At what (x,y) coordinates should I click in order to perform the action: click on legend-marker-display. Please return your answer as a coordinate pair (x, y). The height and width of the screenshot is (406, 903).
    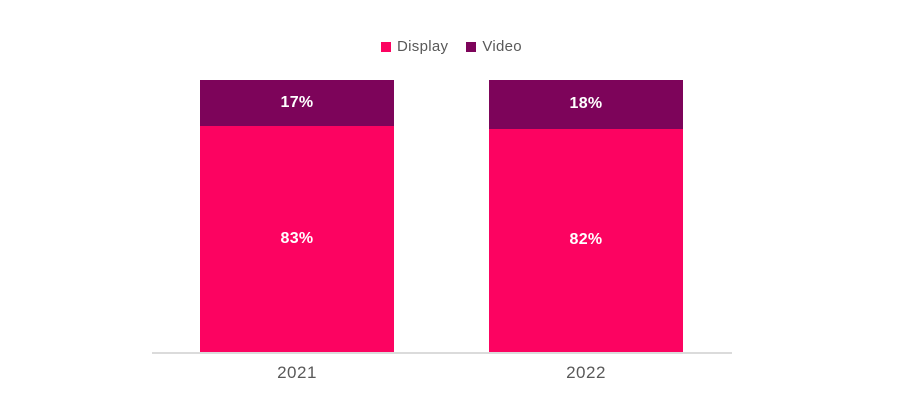
    Looking at the image, I should click on (386, 46).